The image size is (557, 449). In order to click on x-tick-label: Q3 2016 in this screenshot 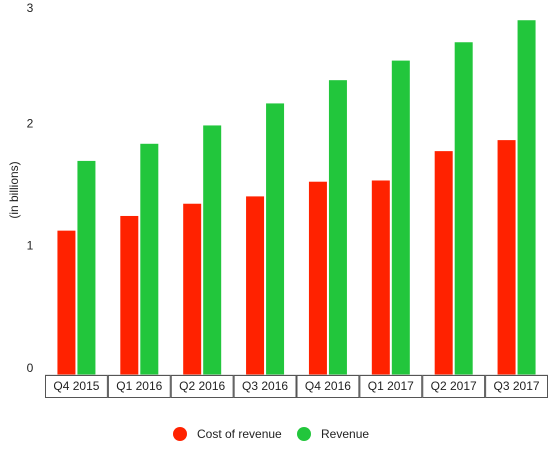, I will do `click(265, 386)`.